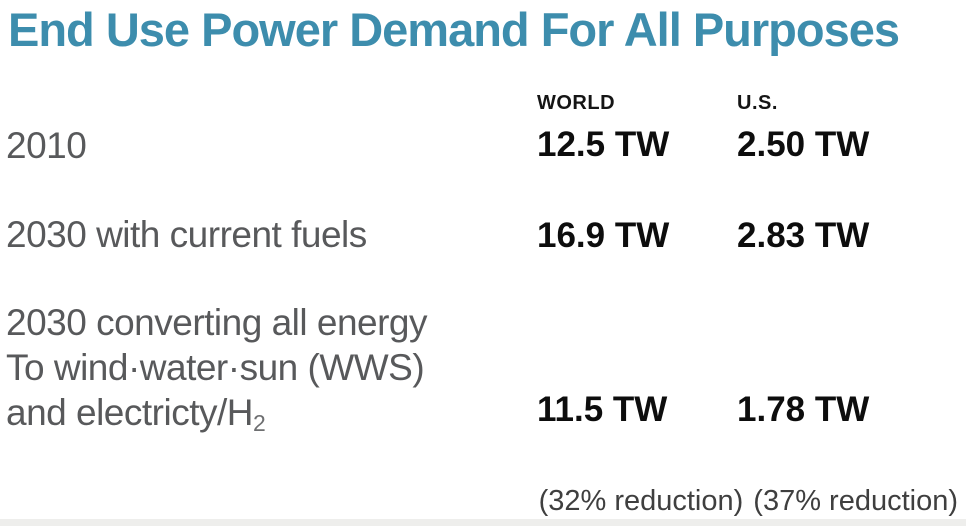 The width and height of the screenshot is (966, 526). Describe the element at coordinates (602, 409) in the screenshot. I see `world-value-2030-wws: 11.5 TW` at that location.